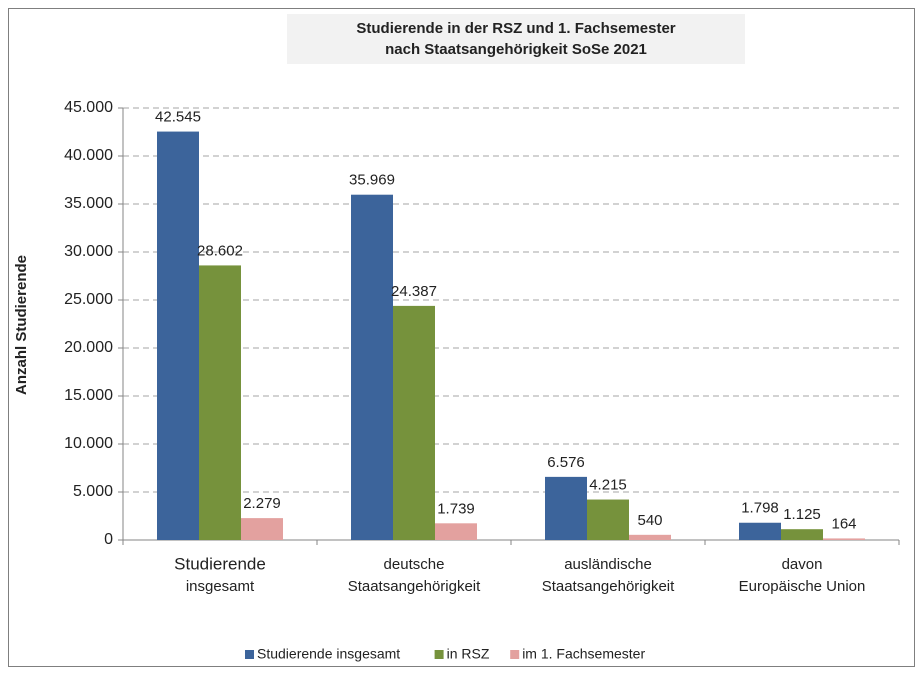  I want to click on y-axis-label: Anzahl Studierende, so click(21, 325).